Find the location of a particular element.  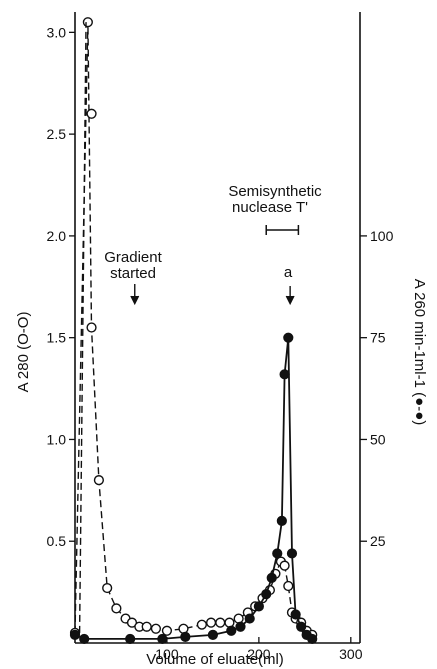

y-right-tick-label: 100 is located at coordinates (382, 236).